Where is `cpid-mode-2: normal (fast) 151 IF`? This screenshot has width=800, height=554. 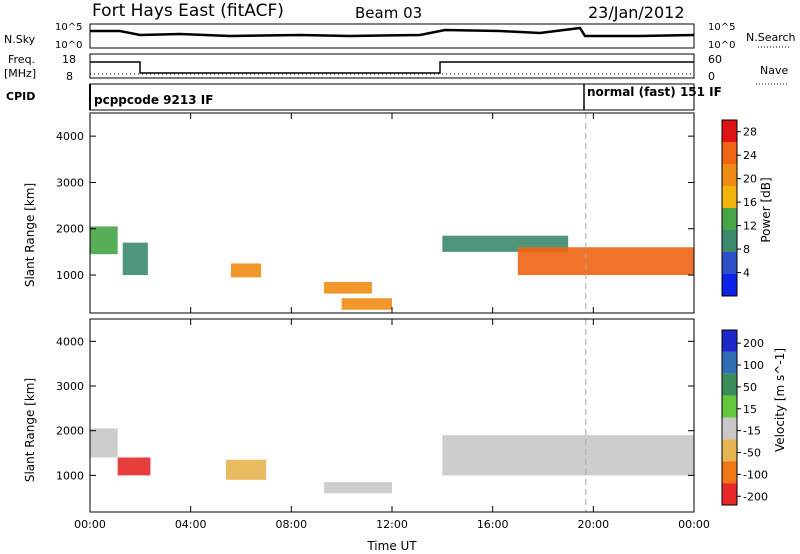 cpid-mode-2: normal (fast) 151 IF is located at coordinates (654, 92).